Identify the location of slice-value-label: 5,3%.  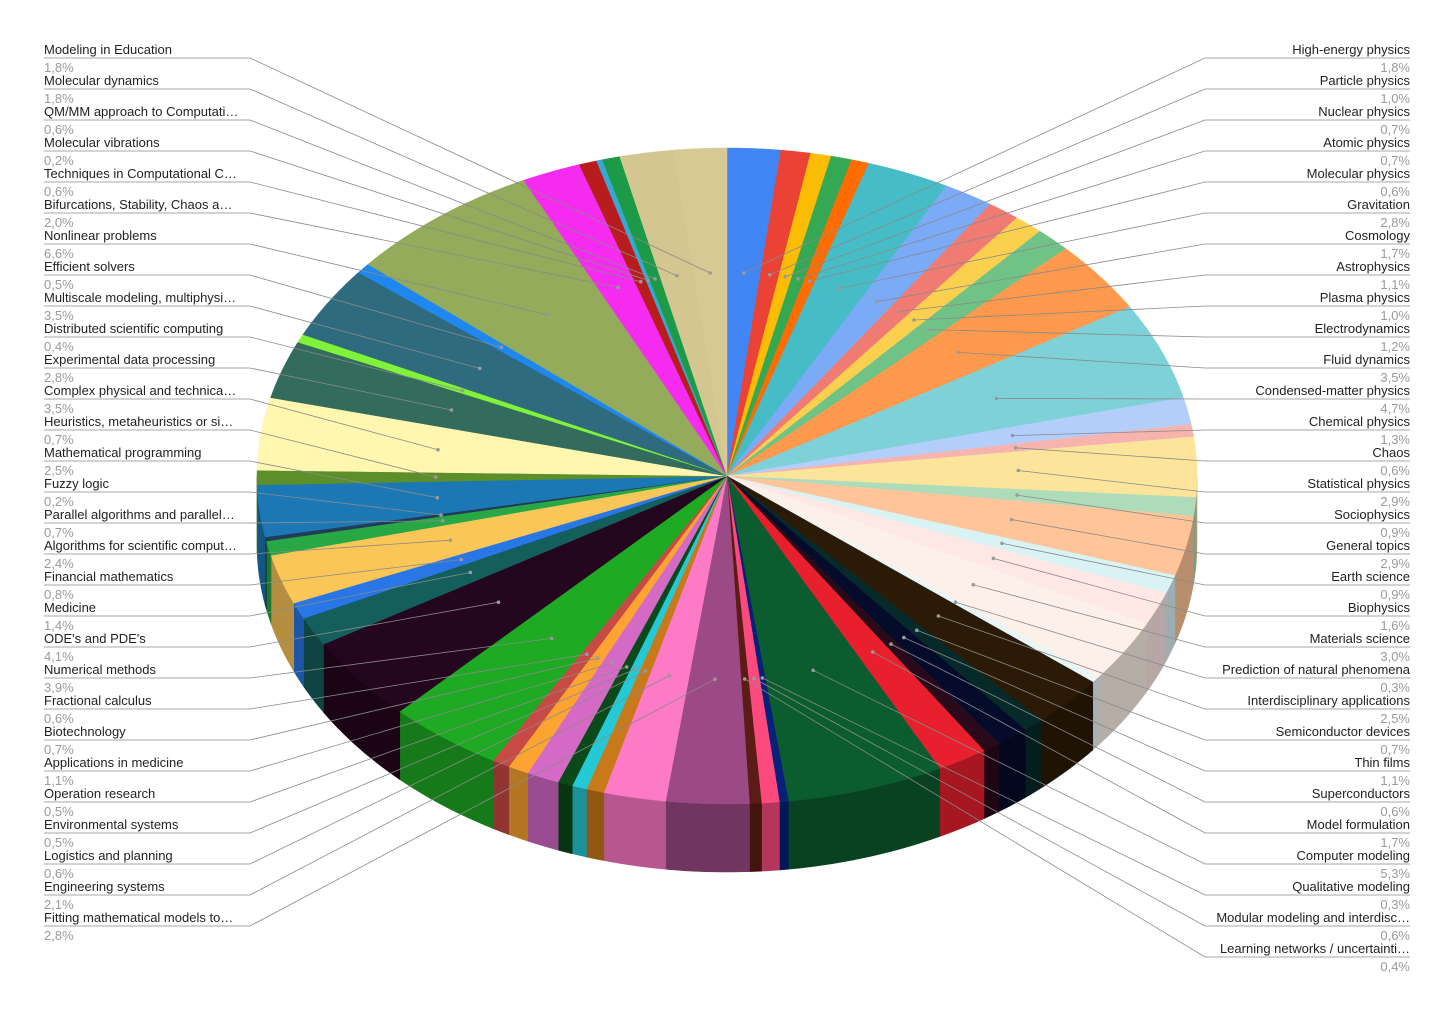
(1395, 873).